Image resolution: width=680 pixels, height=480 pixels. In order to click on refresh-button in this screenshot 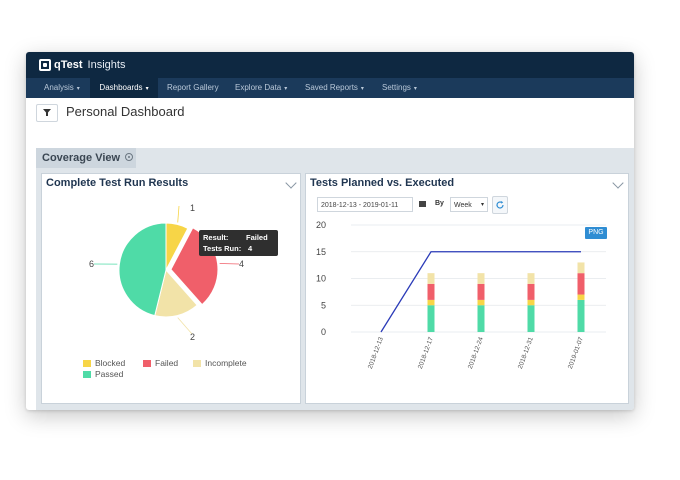, I will do `click(500, 205)`.